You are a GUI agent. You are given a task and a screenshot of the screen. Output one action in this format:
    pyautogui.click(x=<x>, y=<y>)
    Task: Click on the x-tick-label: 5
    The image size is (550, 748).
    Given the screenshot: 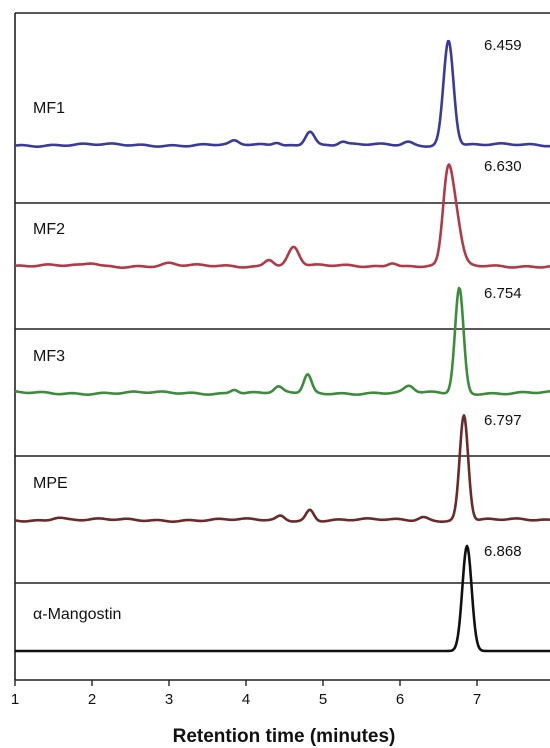 What is the action you would take?
    pyautogui.click(x=323, y=699)
    